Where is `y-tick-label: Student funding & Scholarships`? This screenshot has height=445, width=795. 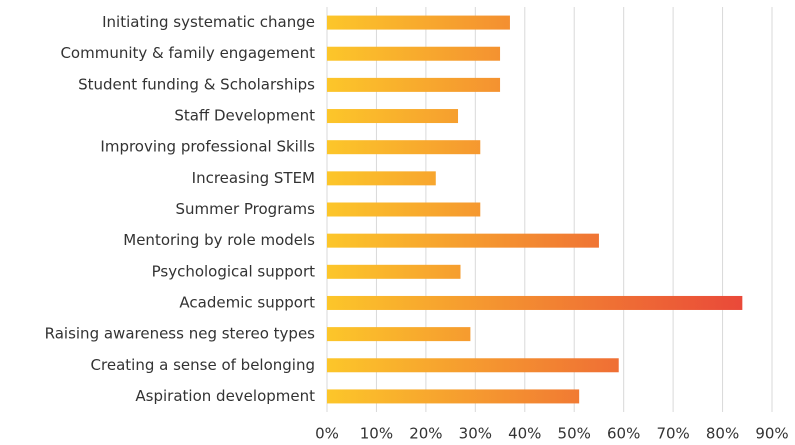 y-tick-label: Student funding & Scholarships is located at coordinates (196, 84).